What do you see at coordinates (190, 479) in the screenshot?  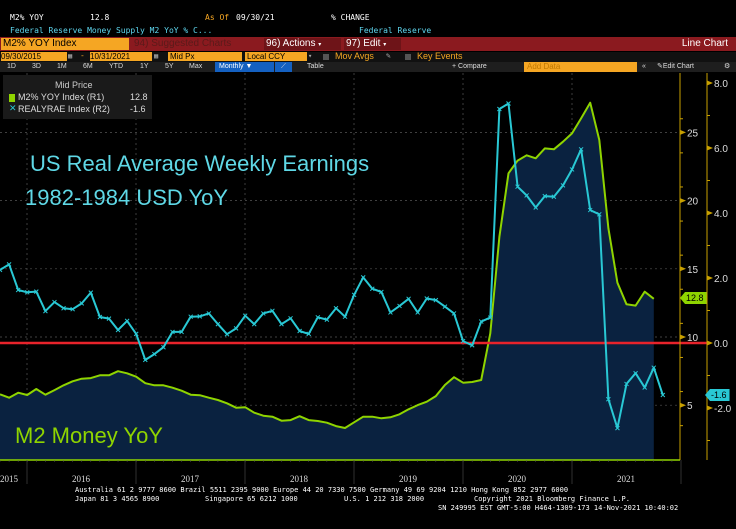 I see `x-axis-tick-label: 2017` at bounding box center [190, 479].